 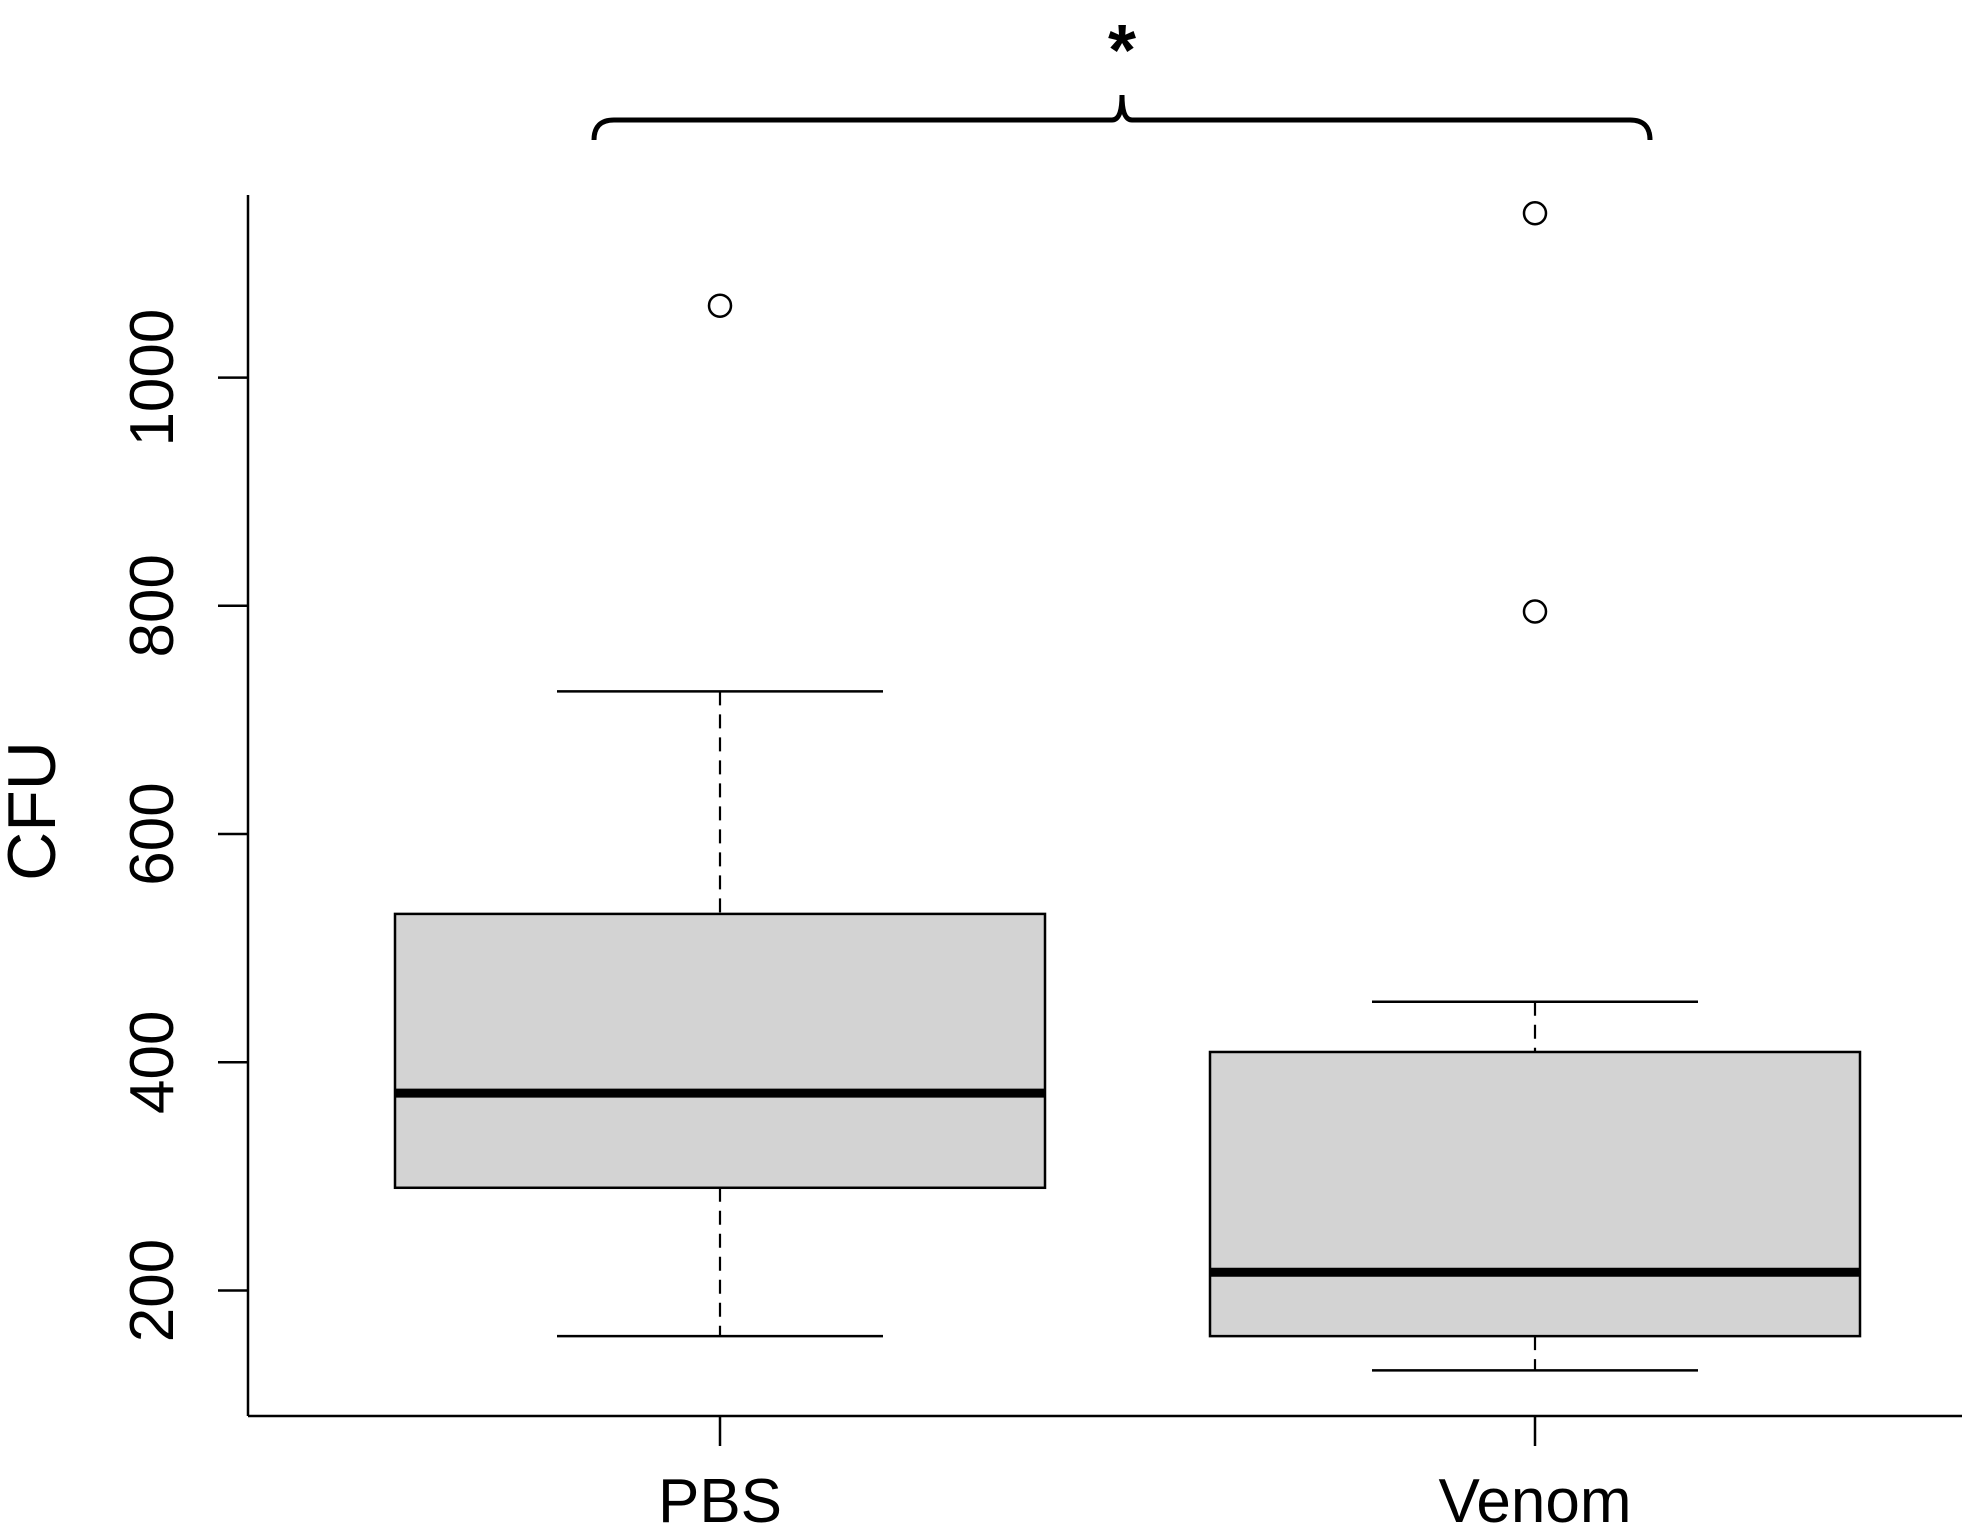 I want to click on y-tick-label: 1000, so click(x=152, y=378).